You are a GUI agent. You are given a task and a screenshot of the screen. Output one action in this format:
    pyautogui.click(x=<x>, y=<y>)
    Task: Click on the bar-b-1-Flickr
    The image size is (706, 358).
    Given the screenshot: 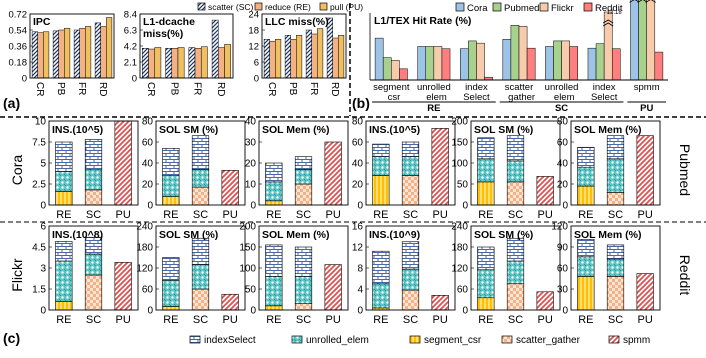 What is the action you would take?
    pyautogui.click(x=438, y=63)
    